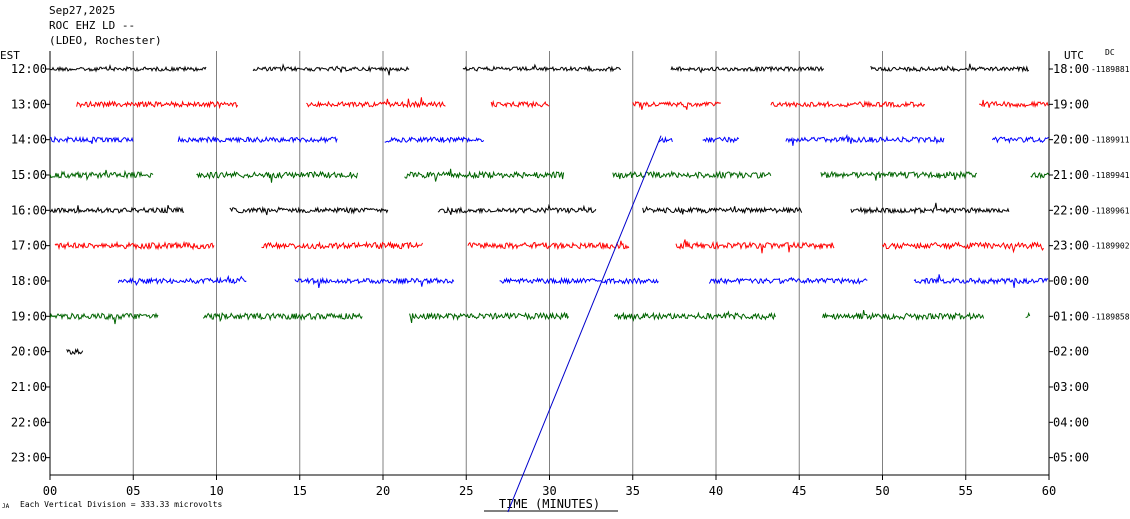  What do you see at coordinates (1110, 69) in the screenshot?
I see `dc-offset-label: -1189881` at bounding box center [1110, 69].